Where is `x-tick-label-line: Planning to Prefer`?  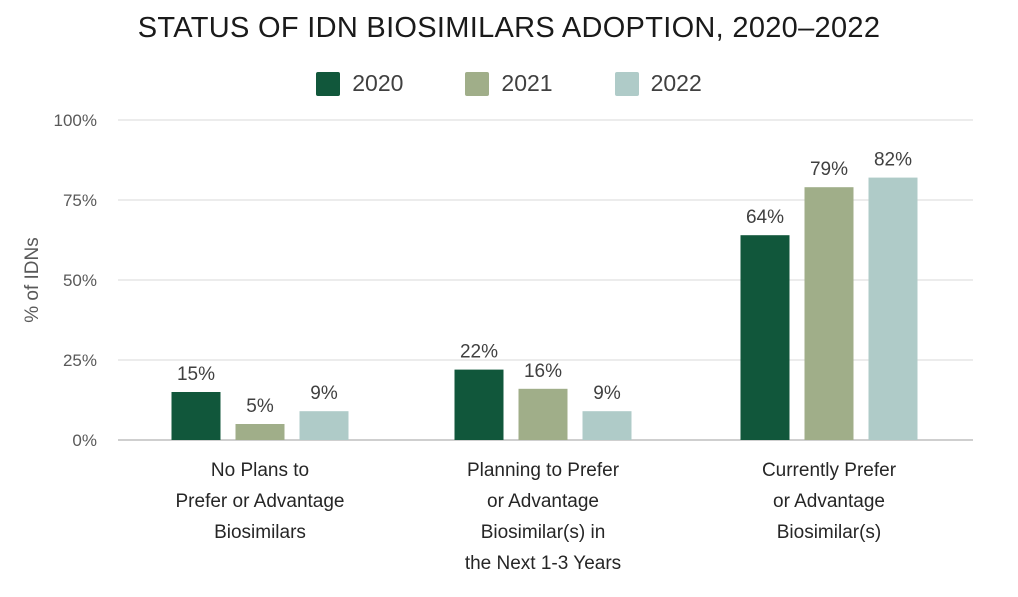 x-tick-label-line: Planning to Prefer is located at coordinates (543, 470).